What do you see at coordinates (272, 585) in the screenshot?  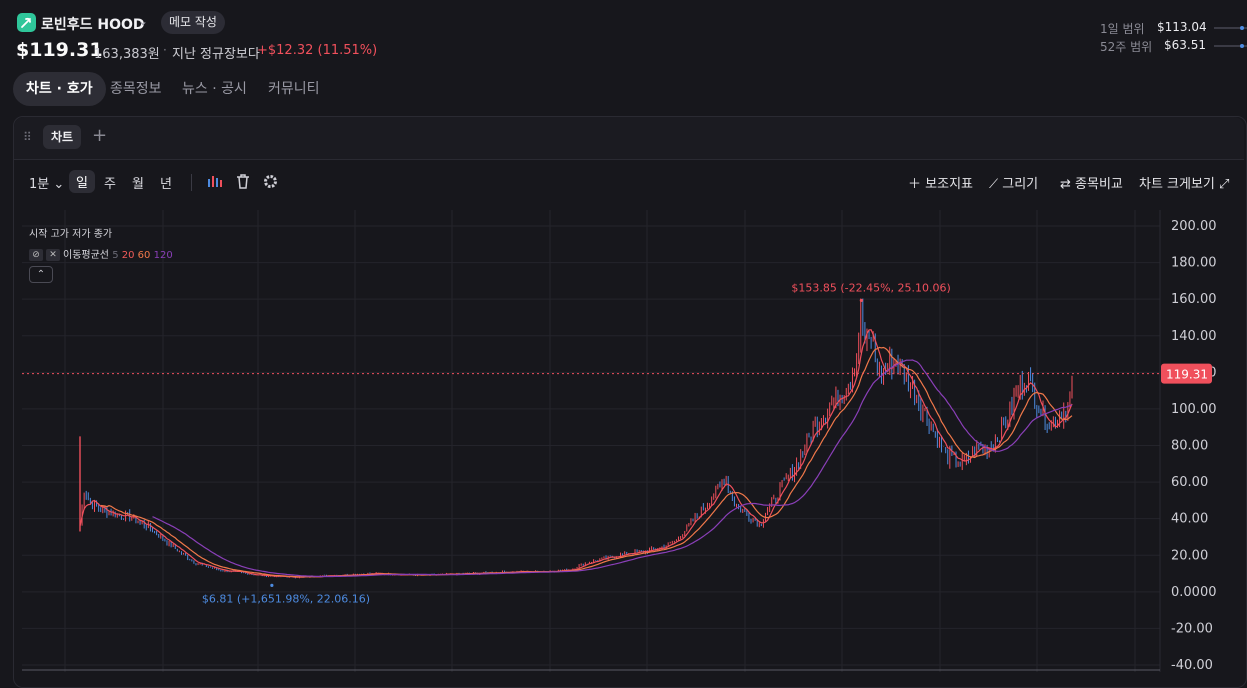 I see `low-marker` at bounding box center [272, 585].